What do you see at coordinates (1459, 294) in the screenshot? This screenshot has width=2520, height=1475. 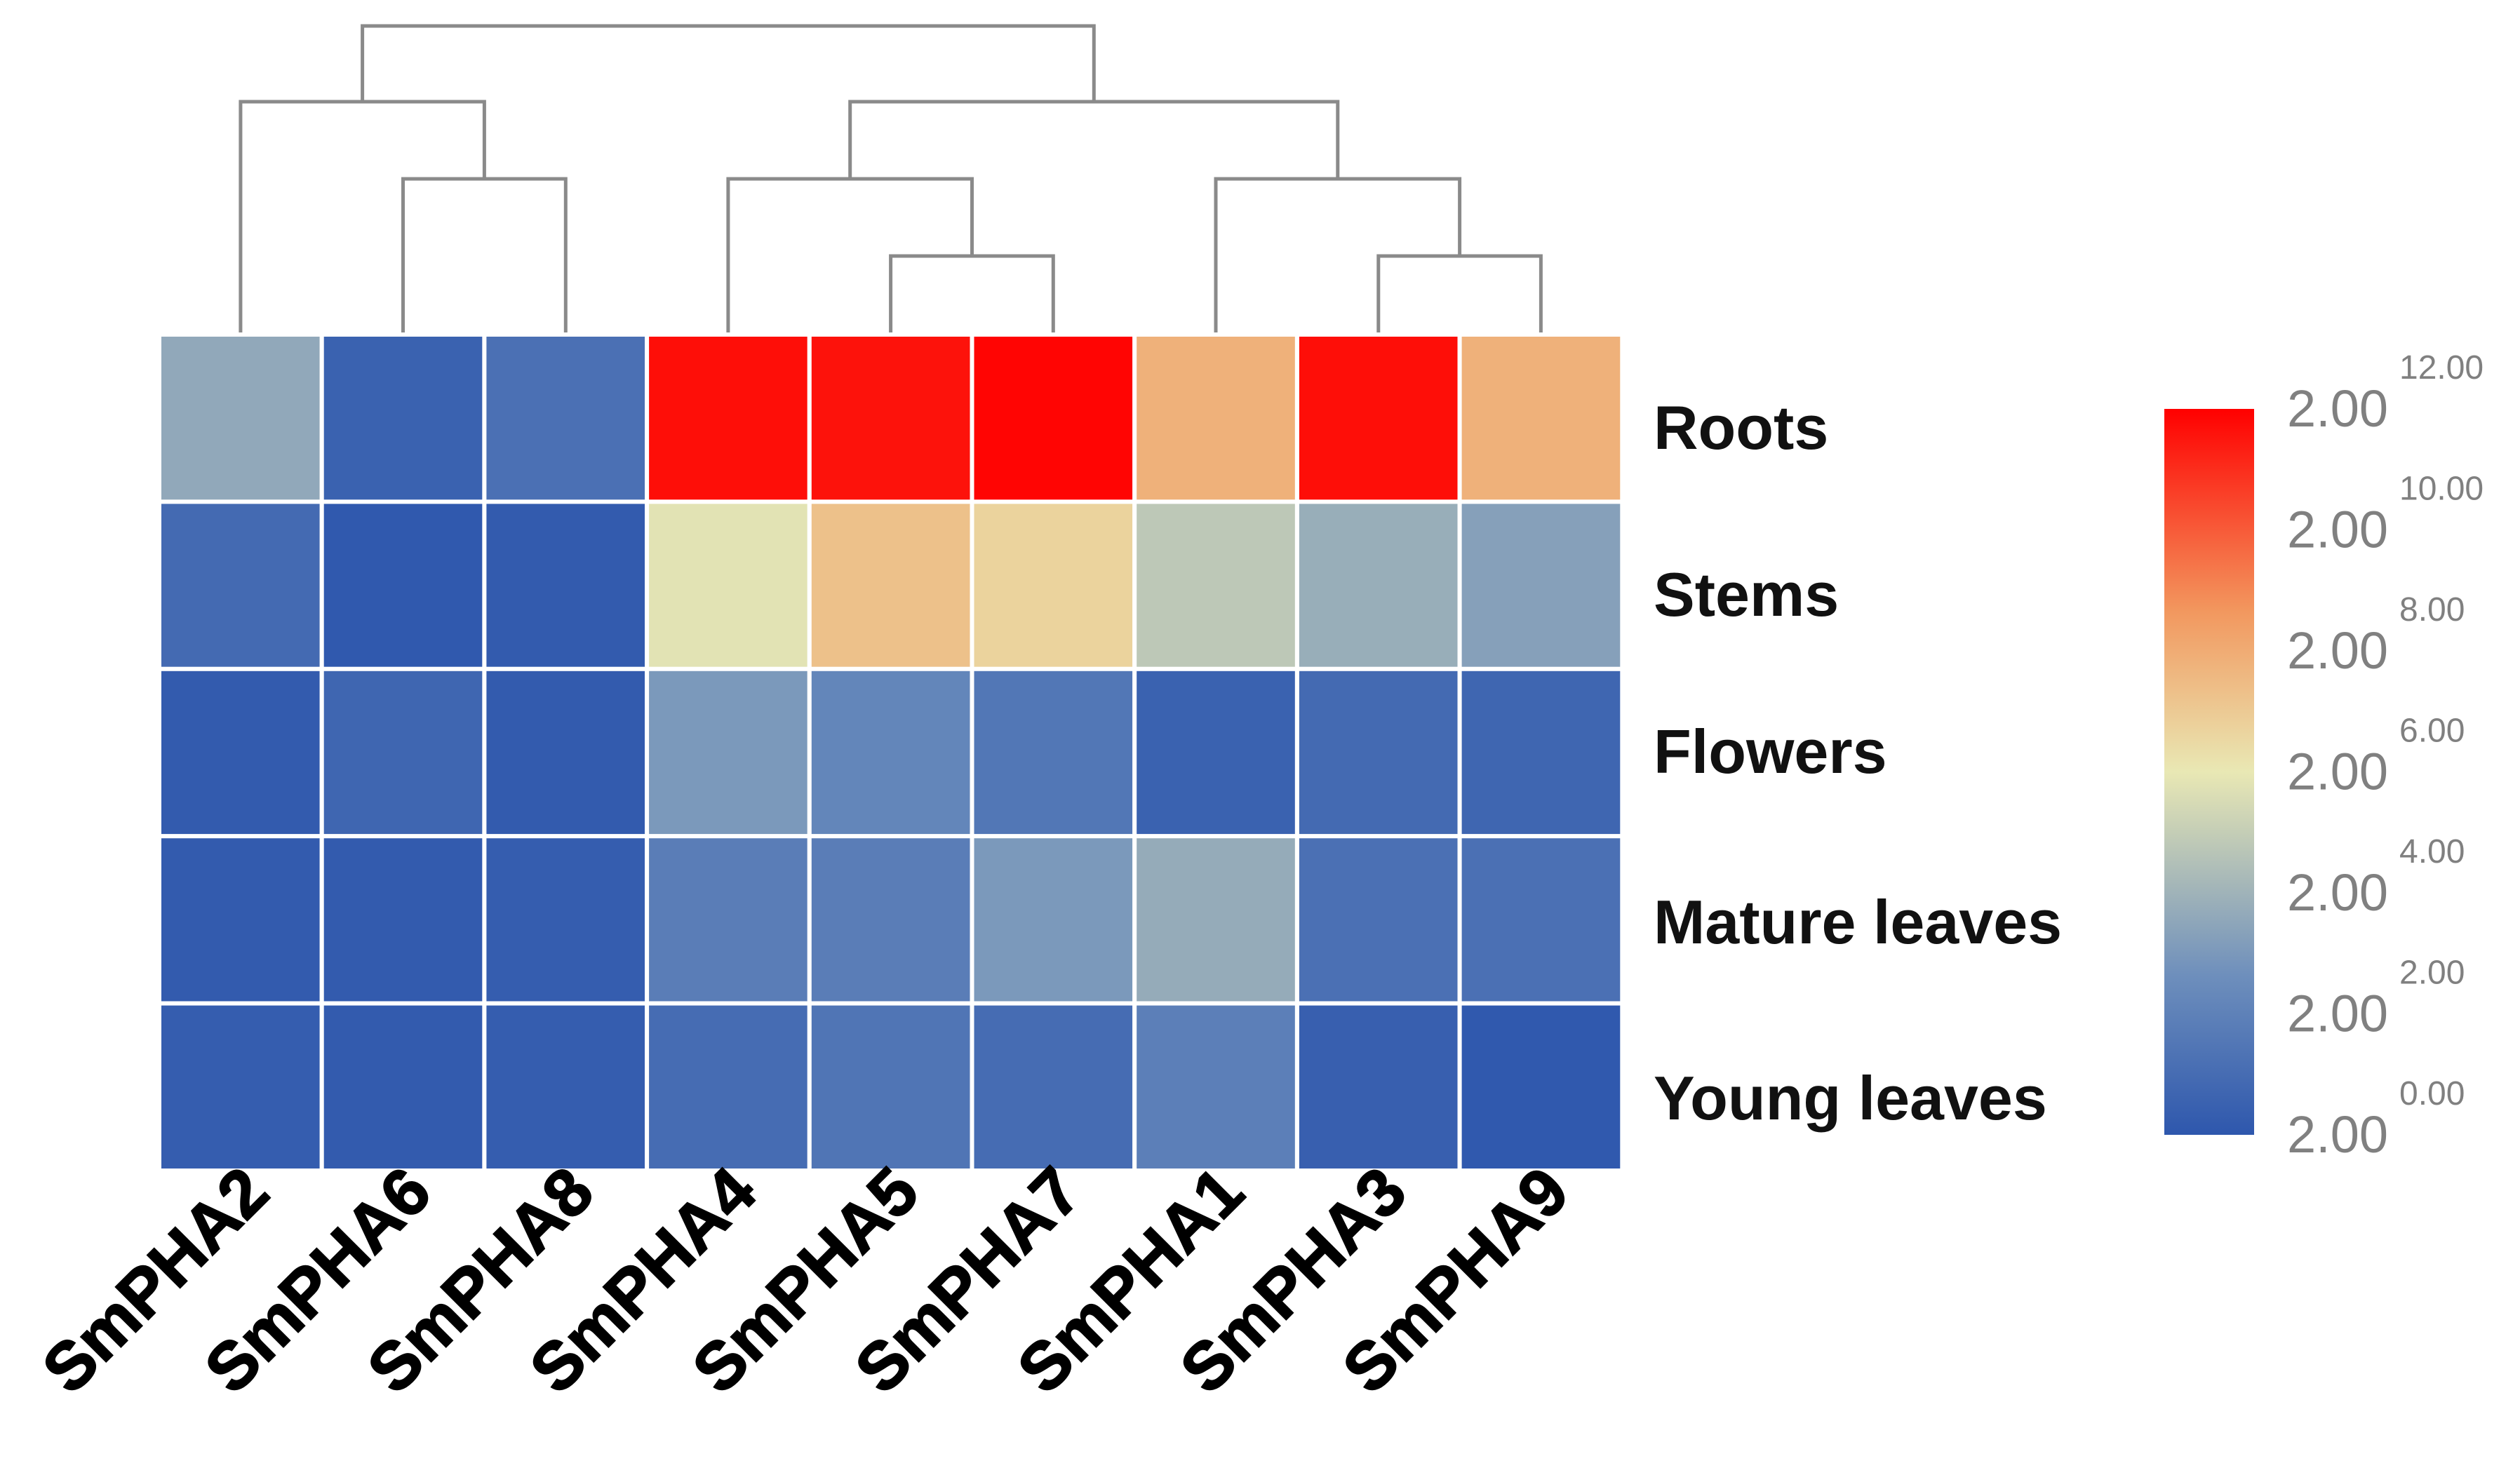 I see `dendrogram-link-m3` at bounding box center [1459, 294].